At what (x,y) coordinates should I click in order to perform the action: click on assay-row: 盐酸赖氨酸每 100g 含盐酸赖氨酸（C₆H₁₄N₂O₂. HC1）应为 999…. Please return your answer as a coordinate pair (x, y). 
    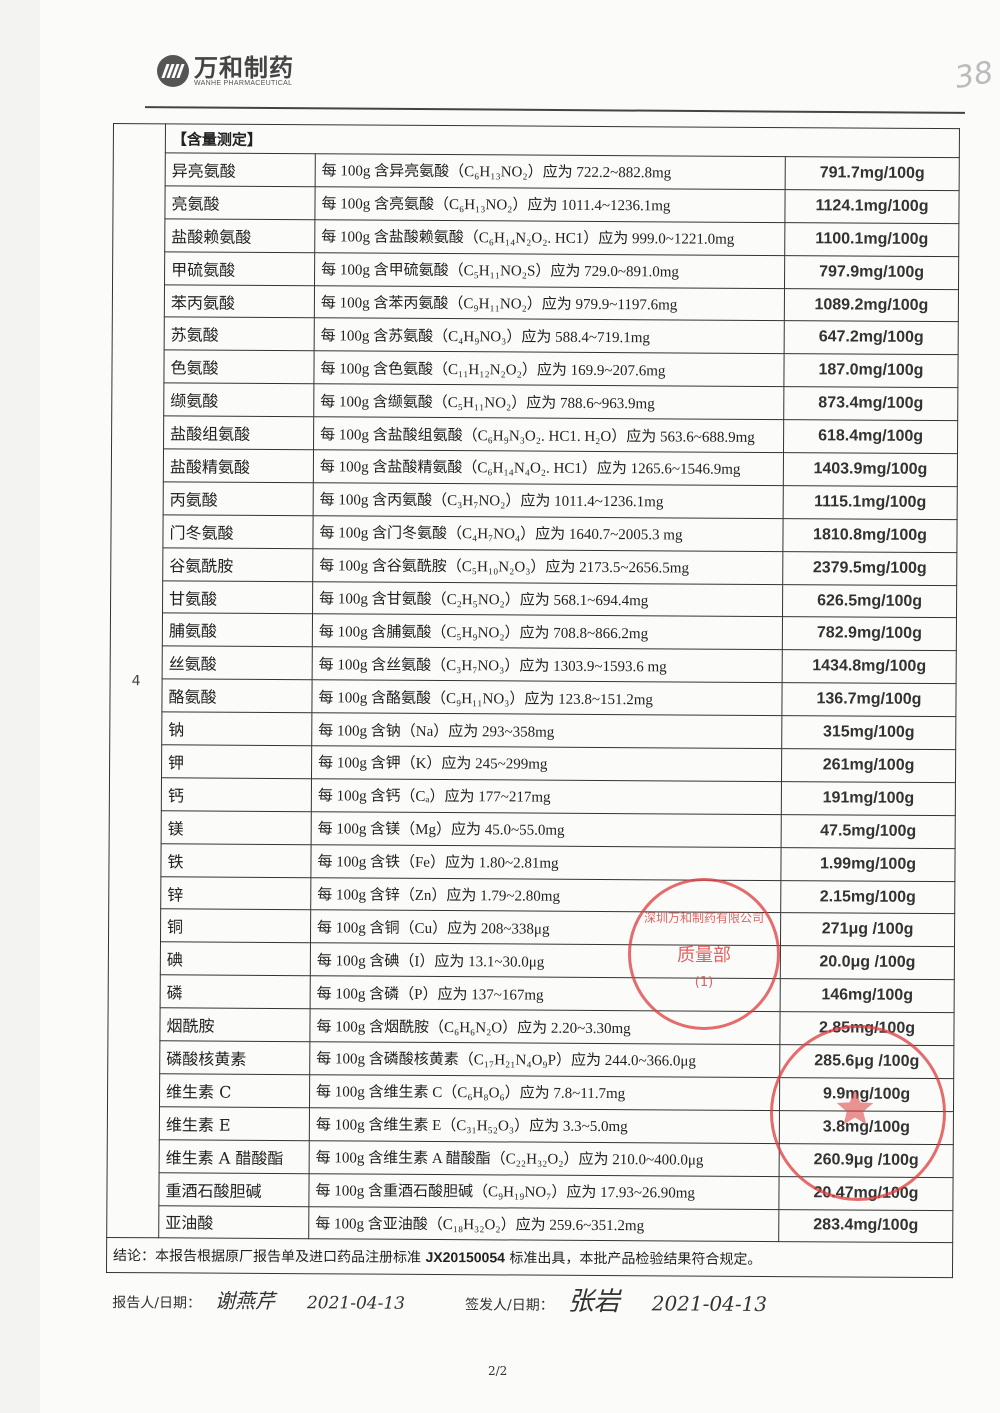
    Looking at the image, I should click on (536, 237).